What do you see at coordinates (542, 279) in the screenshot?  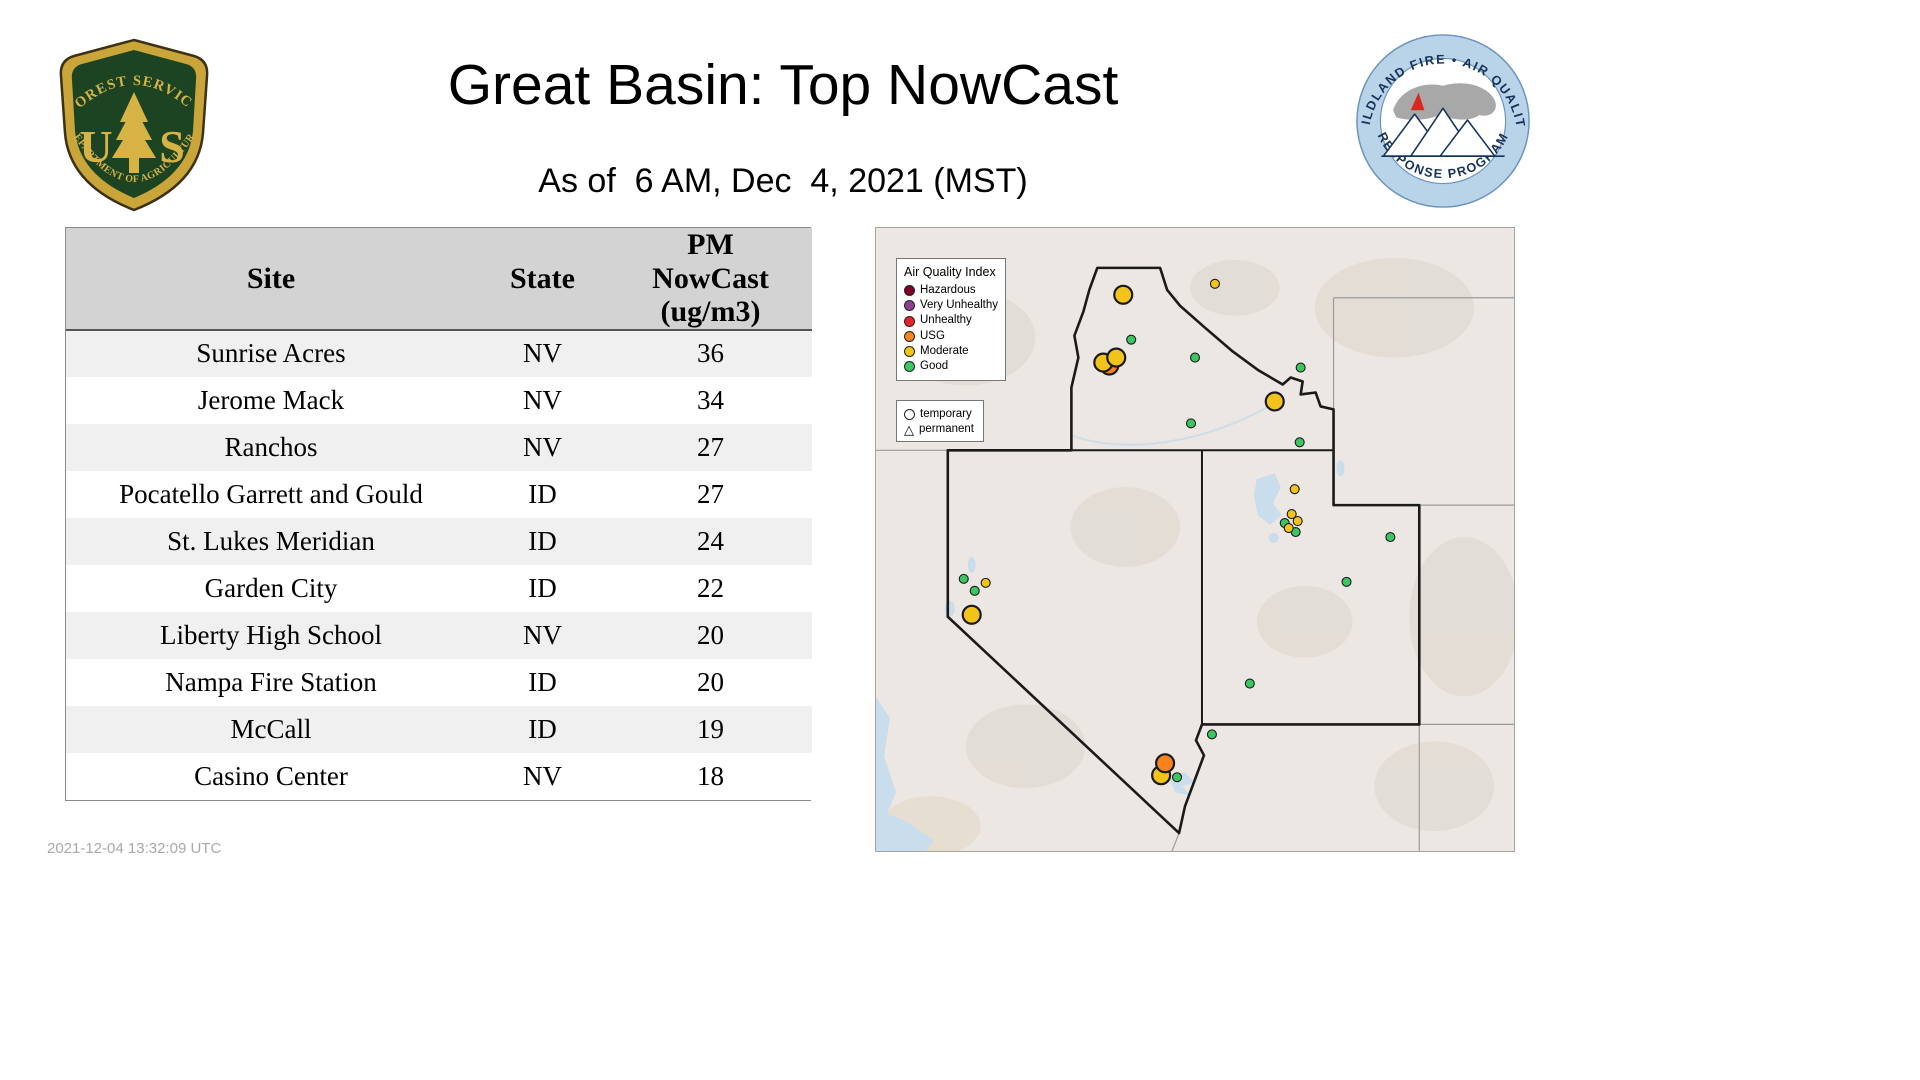 I see `column-header-state: State` at bounding box center [542, 279].